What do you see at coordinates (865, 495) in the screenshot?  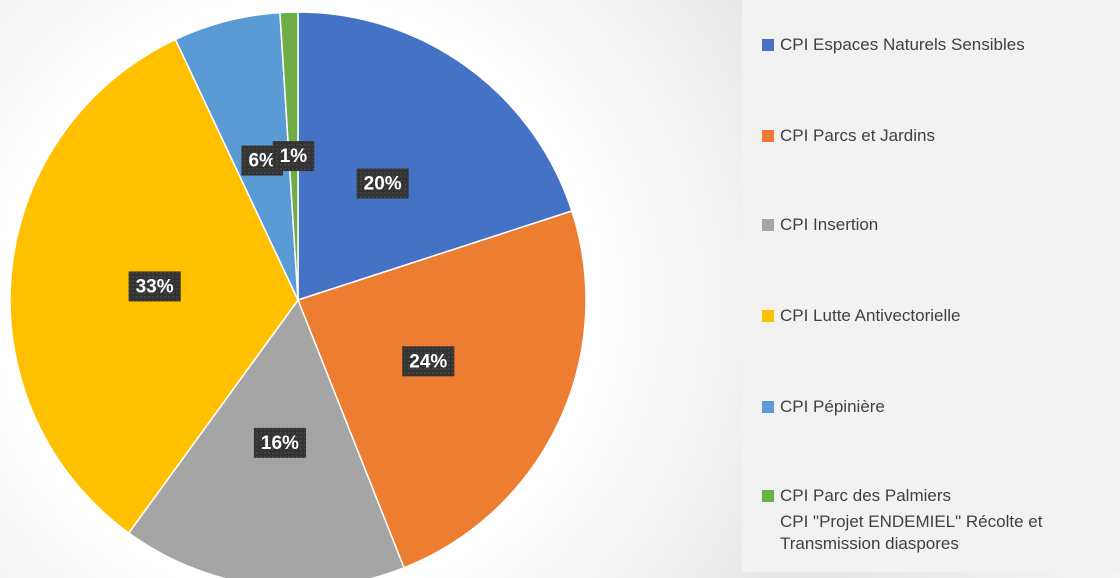 I see `legend-label: CPI Parc des Palmiers` at bounding box center [865, 495].